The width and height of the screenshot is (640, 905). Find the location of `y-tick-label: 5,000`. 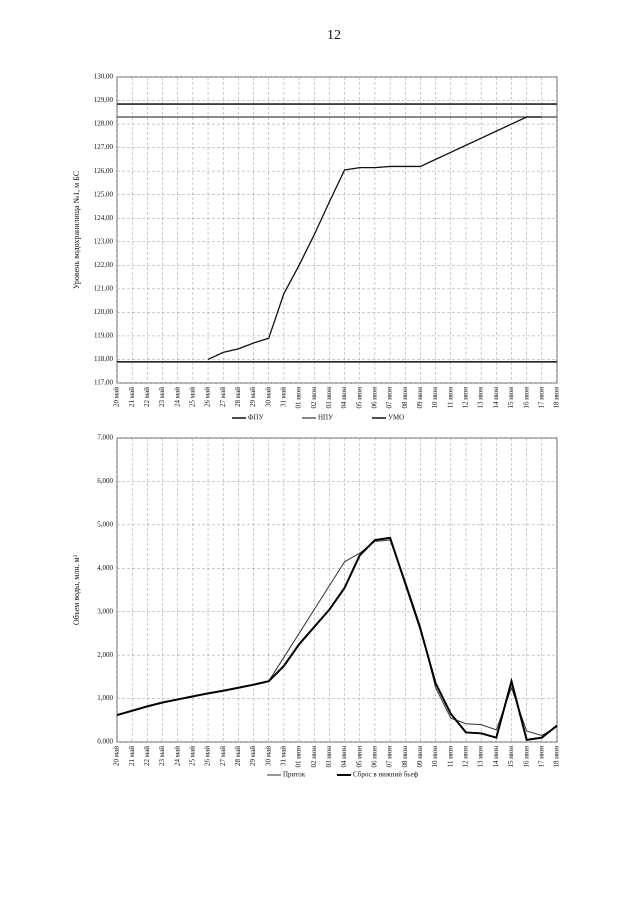

y-tick-label: 5,000 is located at coordinates (105, 524).